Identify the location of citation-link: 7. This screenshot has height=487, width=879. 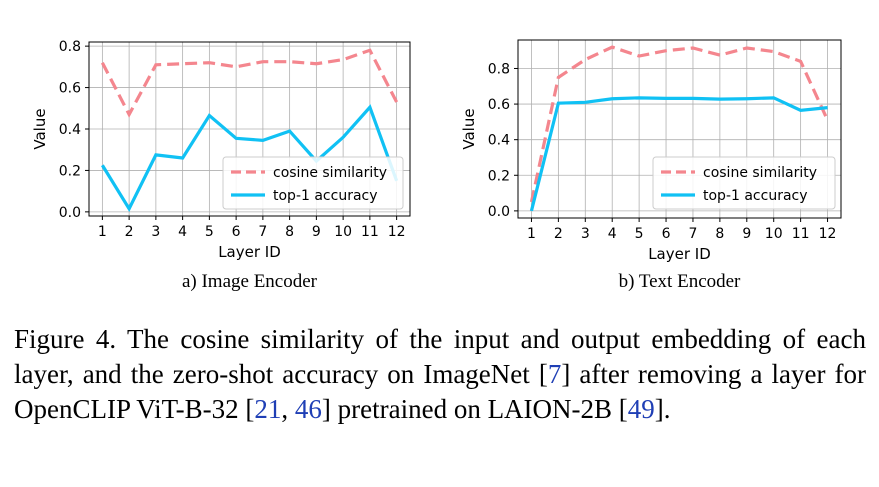
(554, 374).